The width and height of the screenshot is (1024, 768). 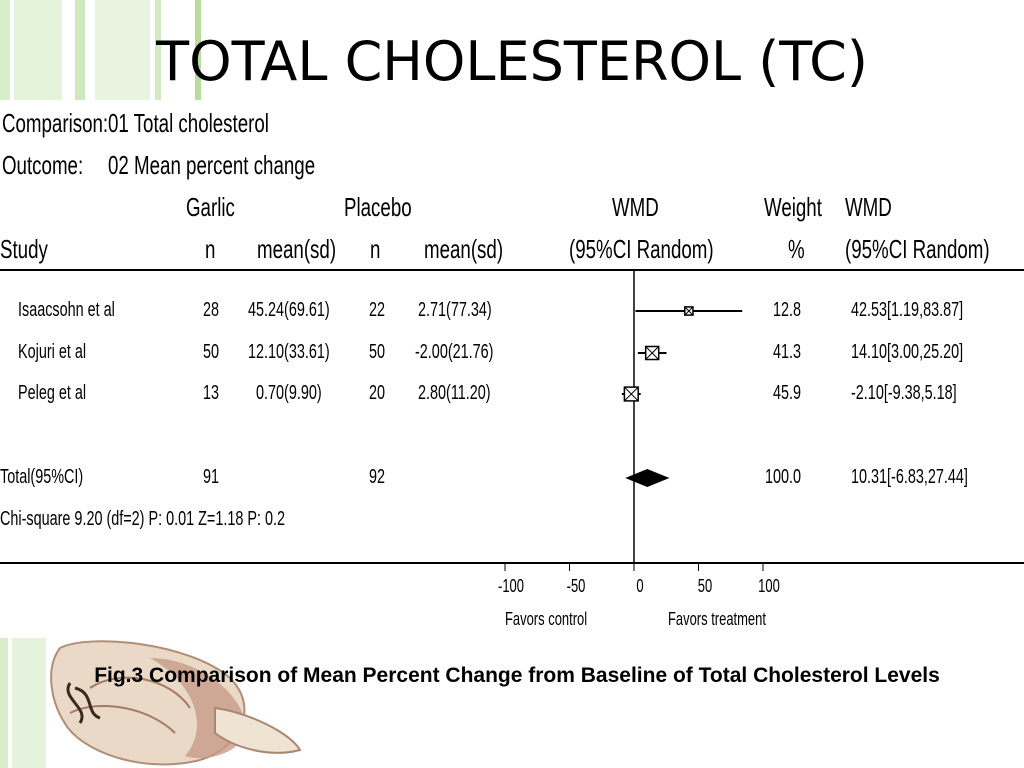 I want to click on tick-label: -50, so click(x=575, y=586).